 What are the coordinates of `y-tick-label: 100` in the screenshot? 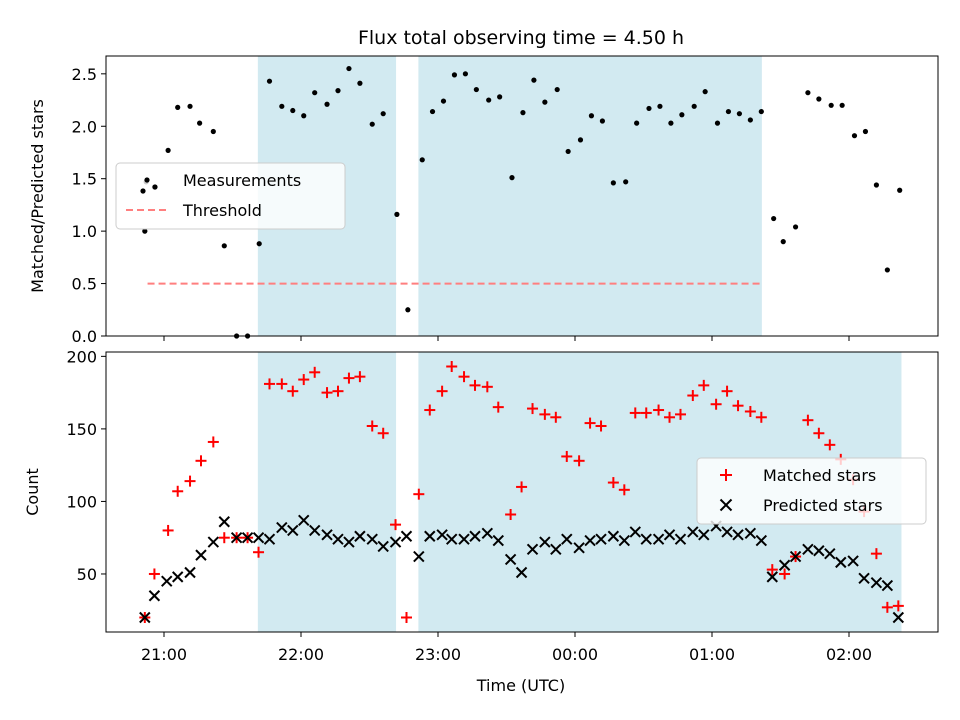 It's located at (81, 501).